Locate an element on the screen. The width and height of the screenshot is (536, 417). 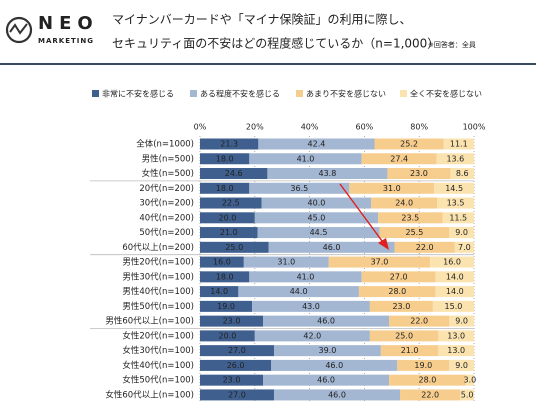
legend-label: 非常に不安を感じる is located at coordinates (138, 94).